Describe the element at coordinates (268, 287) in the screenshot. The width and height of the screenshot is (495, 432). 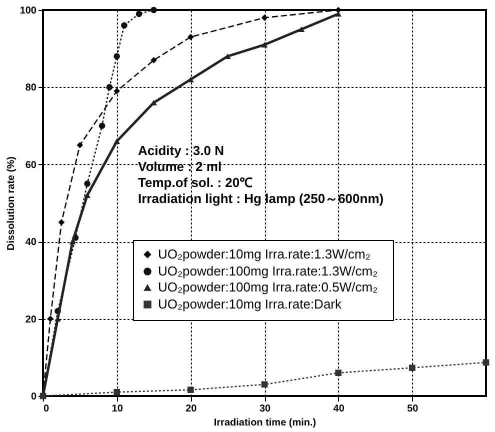
I see `legend-label: UO₂powder:100mg Irra.rate:0.5W/cm₂` at that location.